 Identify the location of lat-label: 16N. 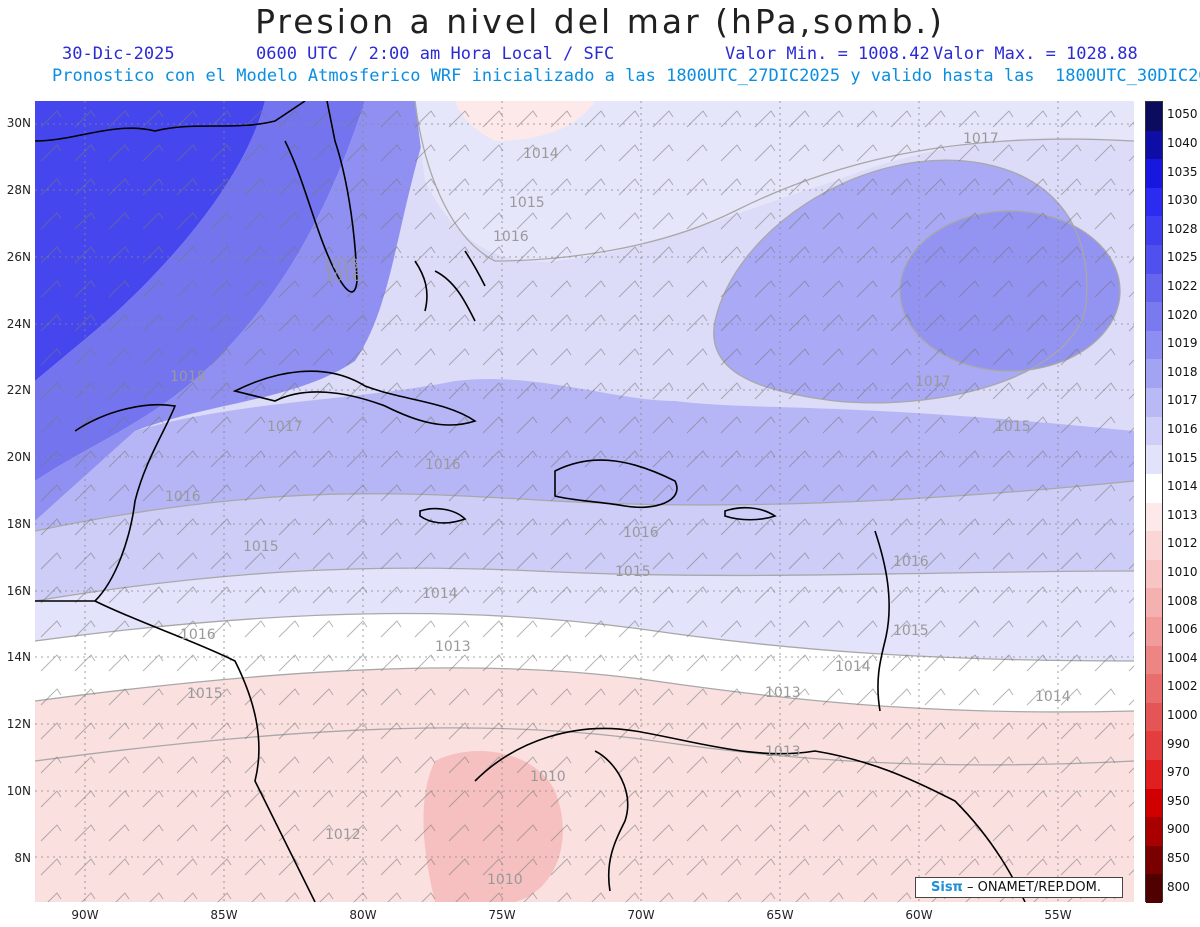
(18, 591).